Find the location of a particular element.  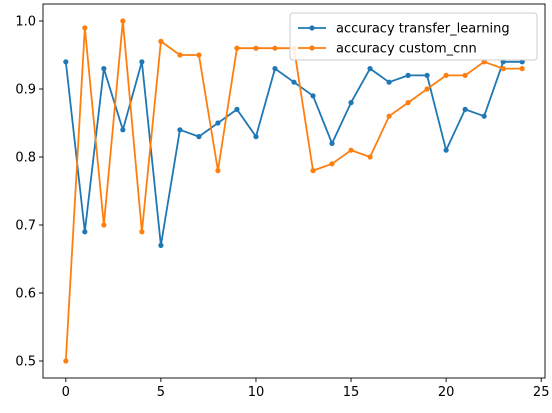

legend-box is located at coordinates (413, 36).